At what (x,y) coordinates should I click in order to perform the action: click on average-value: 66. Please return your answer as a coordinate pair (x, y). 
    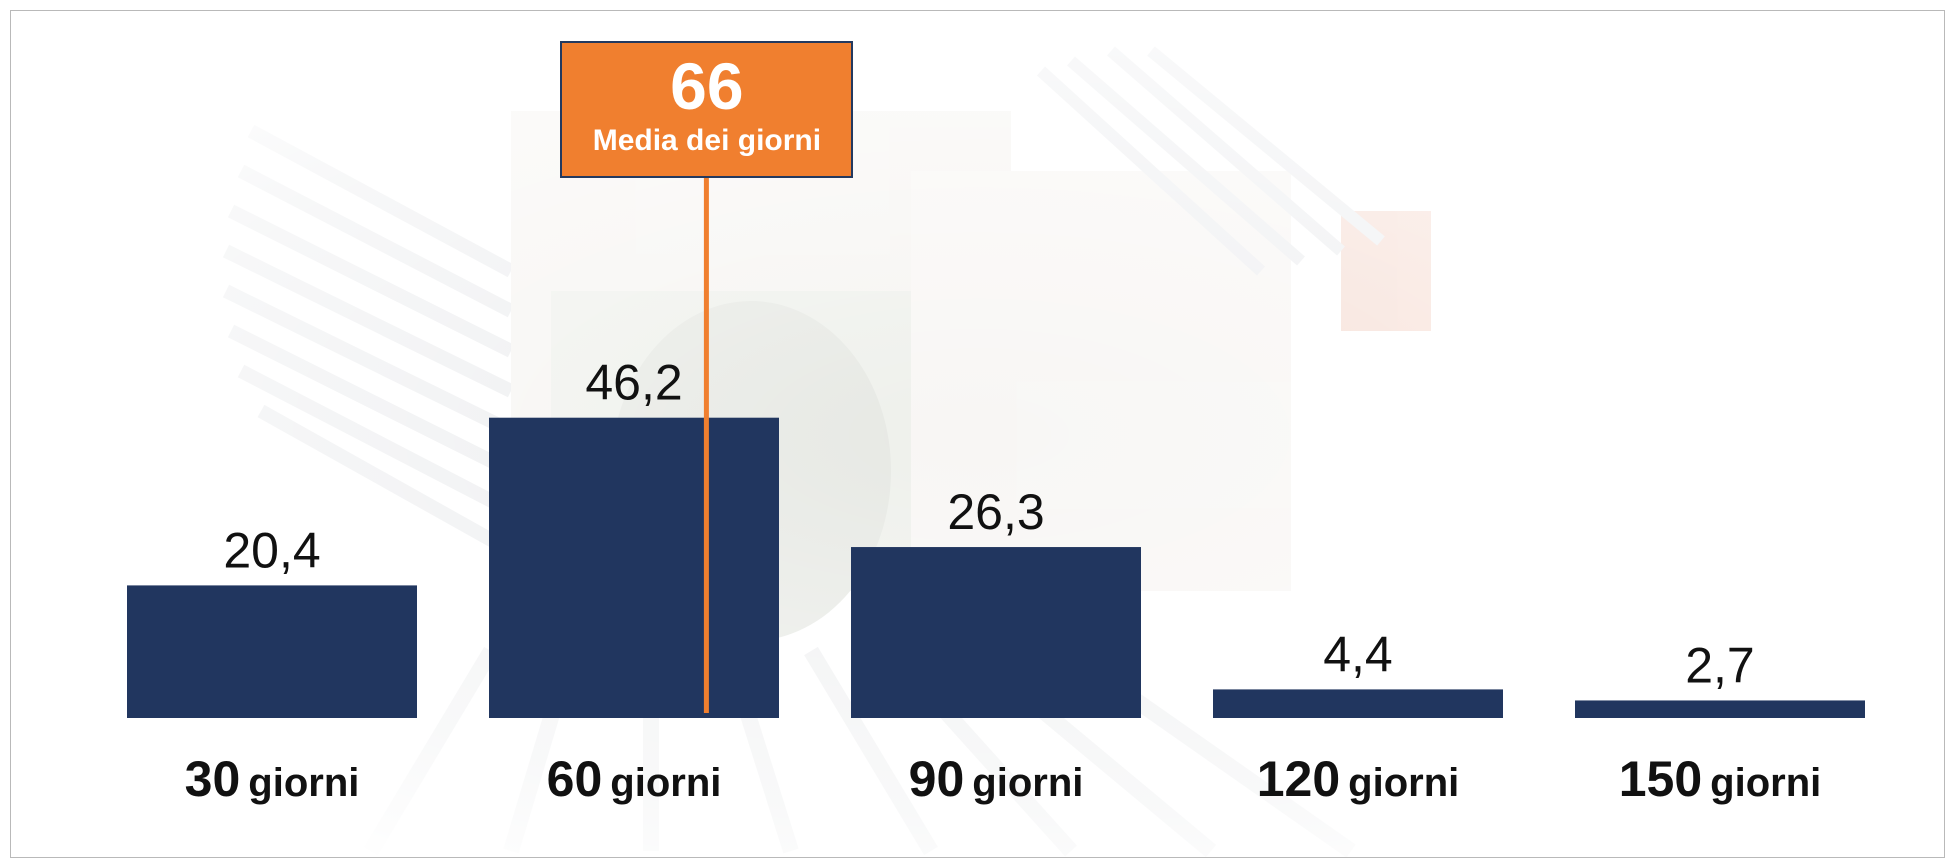
    Looking at the image, I should click on (707, 86).